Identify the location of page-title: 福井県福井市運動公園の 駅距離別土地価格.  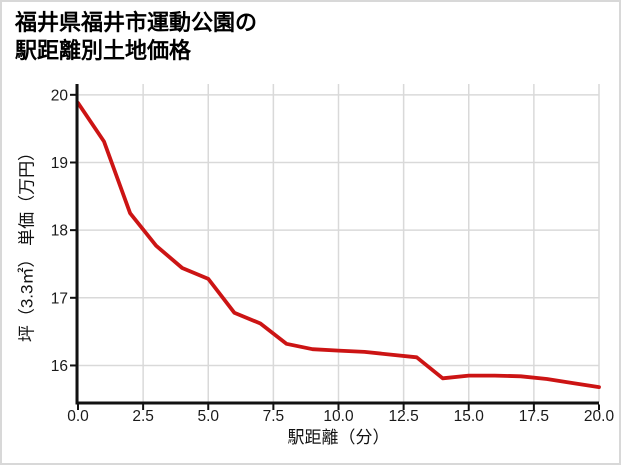
(136, 37).